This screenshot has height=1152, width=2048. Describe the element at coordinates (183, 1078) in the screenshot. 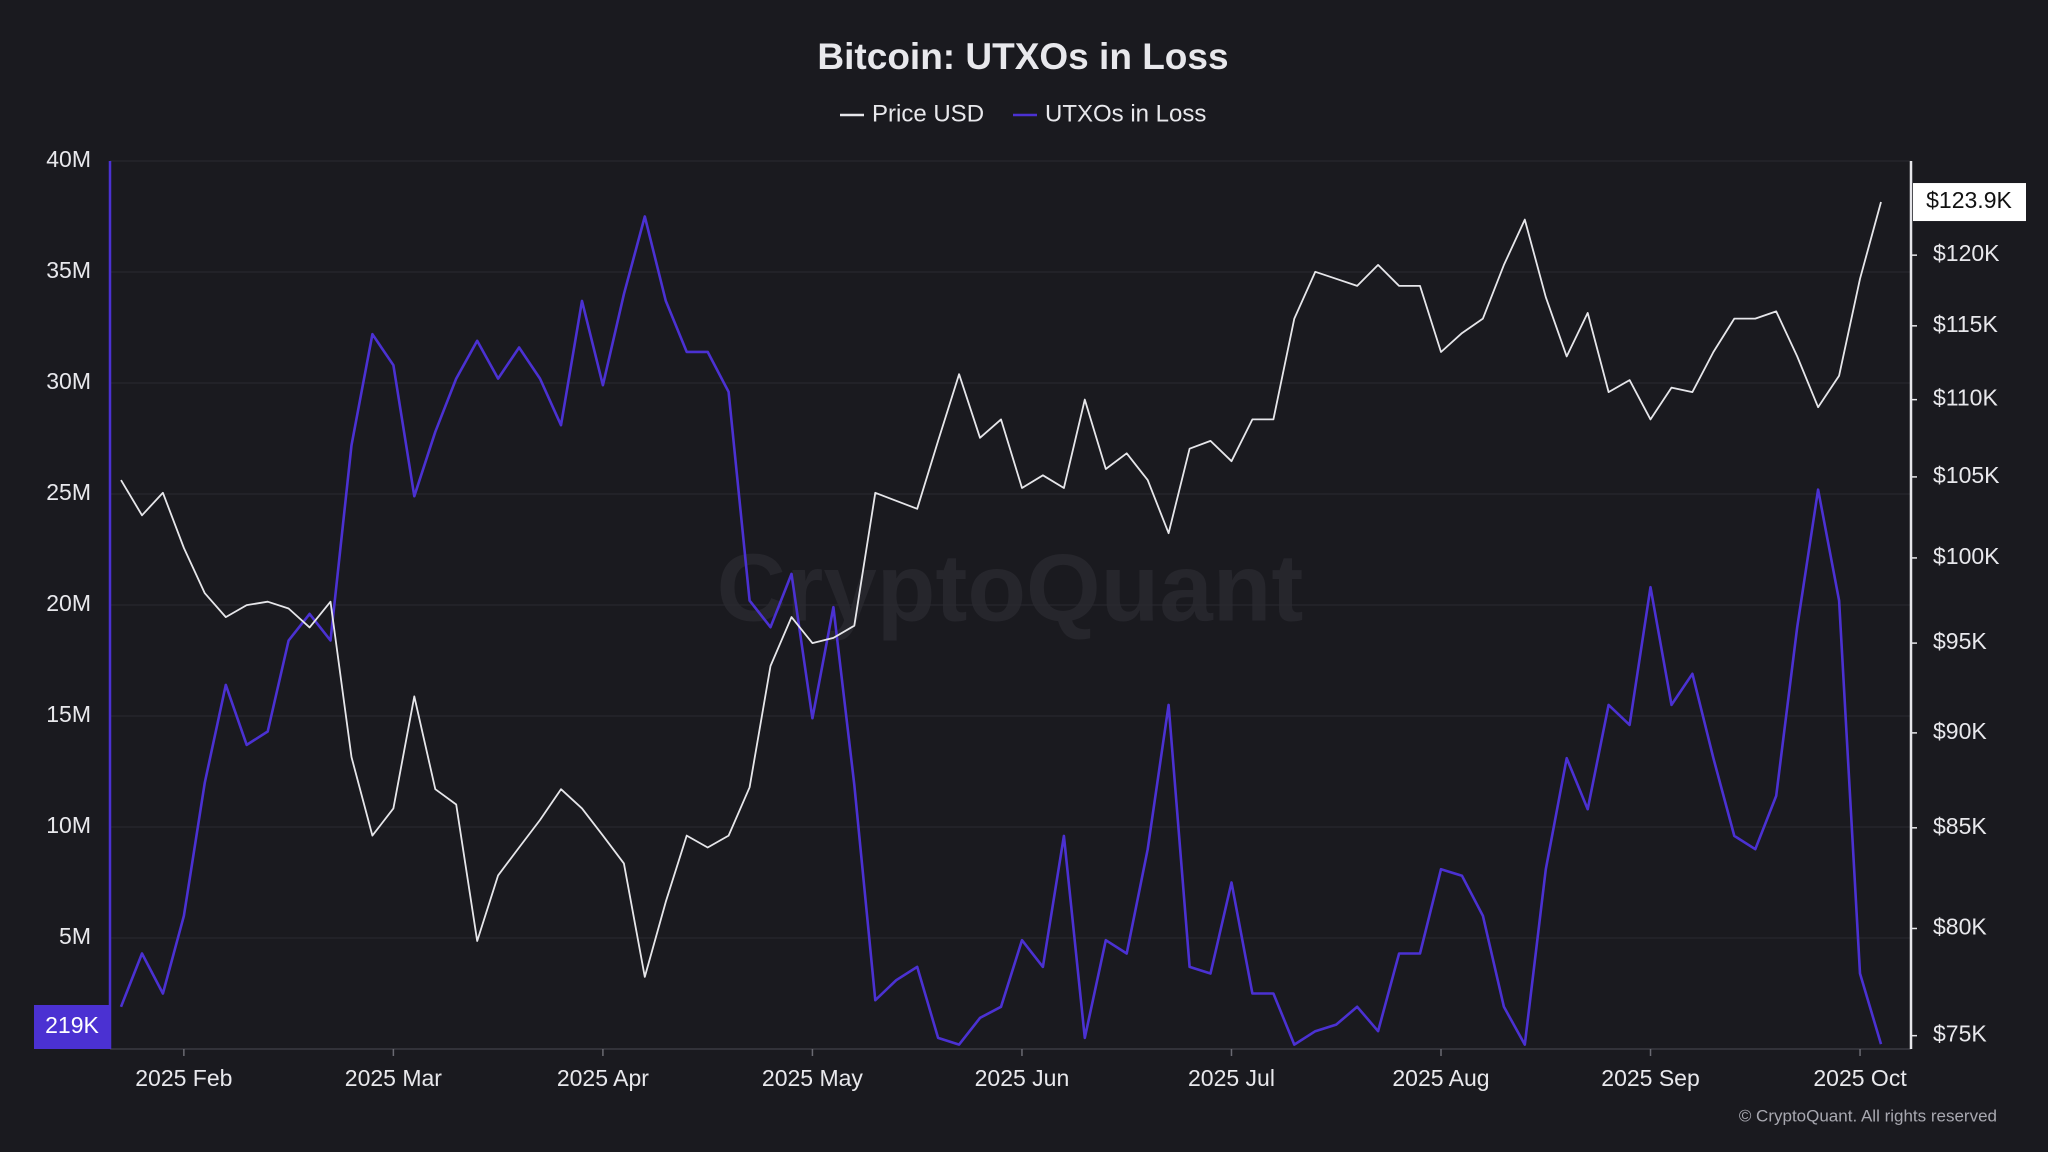

I see `x-tick-label: 2025 Feb` at that location.